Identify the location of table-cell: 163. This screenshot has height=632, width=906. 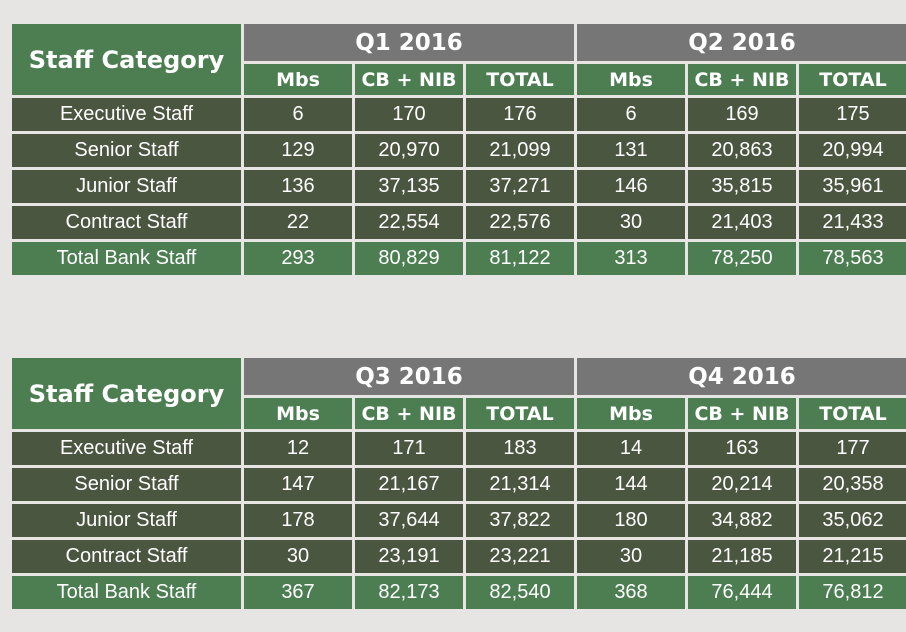
(742, 448).